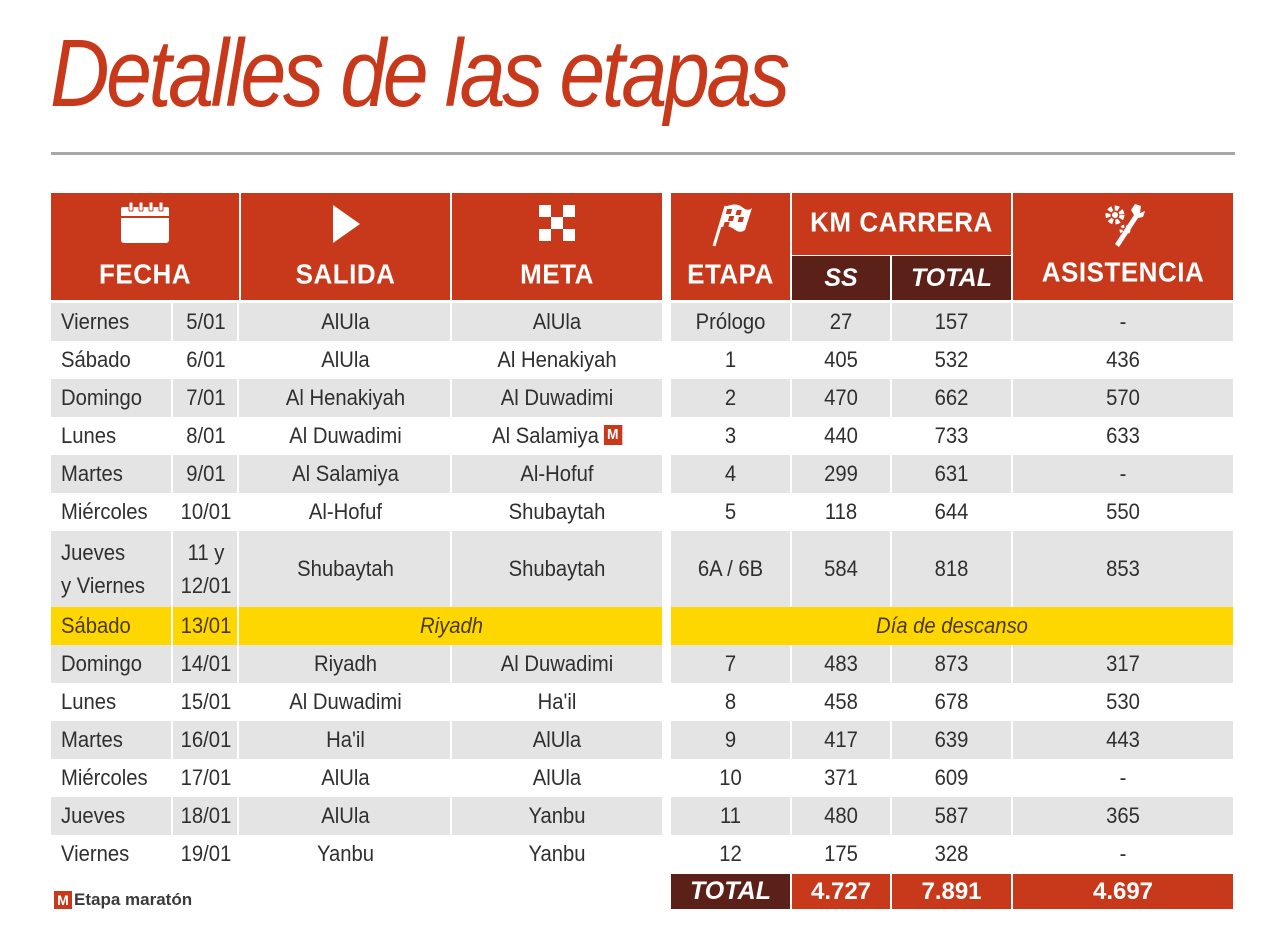 This screenshot has height=935, width=1280. I want to click on start-cell: Riyadh, so click(345, 663).